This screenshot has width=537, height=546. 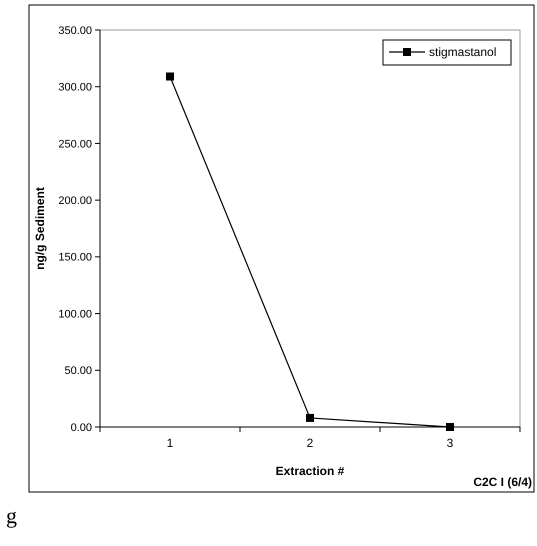 I want to click on y-tick-label: 50.00, so click(x=78, y=371).